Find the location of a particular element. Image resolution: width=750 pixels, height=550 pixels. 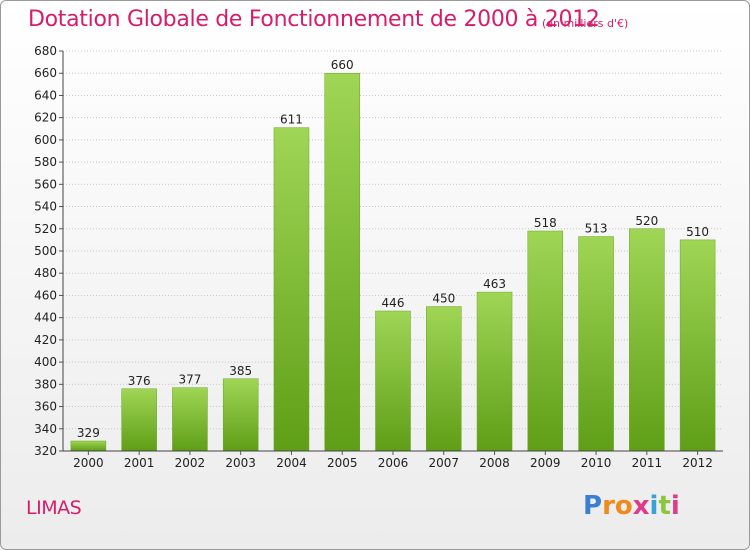

x-tick-label: 2010 is located at coordinates (596, 463).